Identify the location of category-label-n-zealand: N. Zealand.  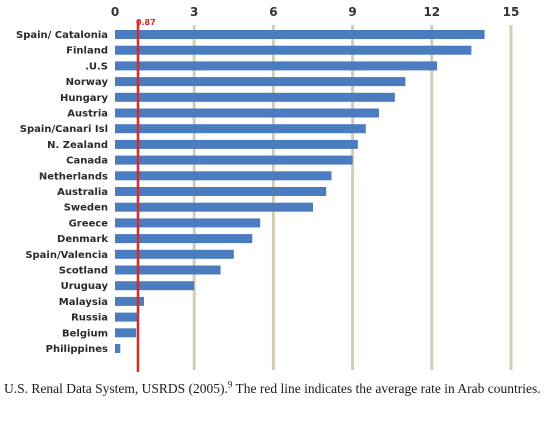
(77, 145).